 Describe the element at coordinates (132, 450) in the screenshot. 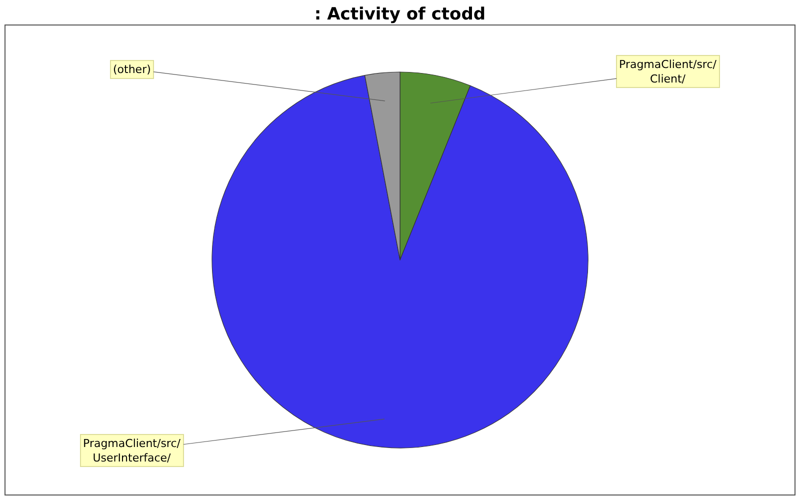

I see `slice-label: PragmaClient/src/UserInterface/` at that location.